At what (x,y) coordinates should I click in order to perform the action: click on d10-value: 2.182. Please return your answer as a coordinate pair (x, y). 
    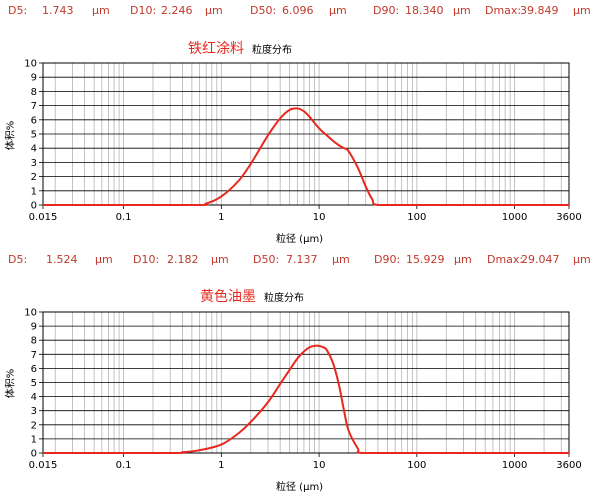
    Looking at the image, I should click on (183, 259).